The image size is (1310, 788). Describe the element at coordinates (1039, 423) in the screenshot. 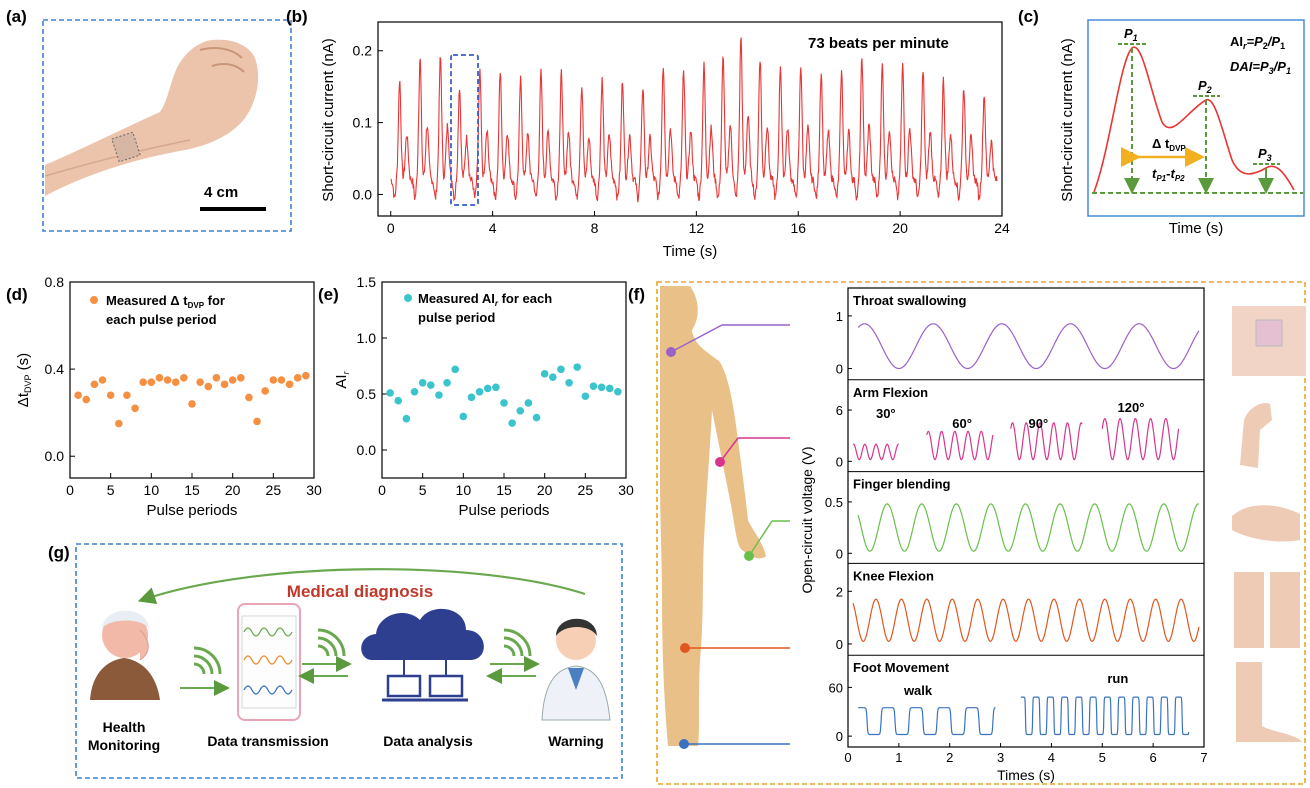

I see `angle-label: 90°` at that location.